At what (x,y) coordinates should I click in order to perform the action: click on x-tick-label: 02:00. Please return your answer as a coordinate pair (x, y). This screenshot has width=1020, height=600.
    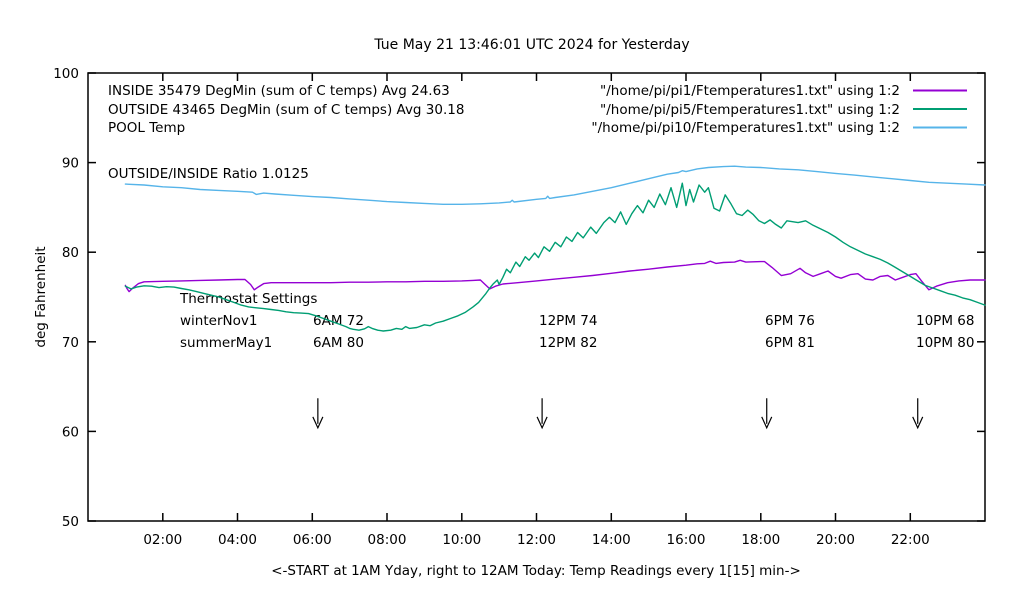
    Looking at the image, I should click on (162, 540).